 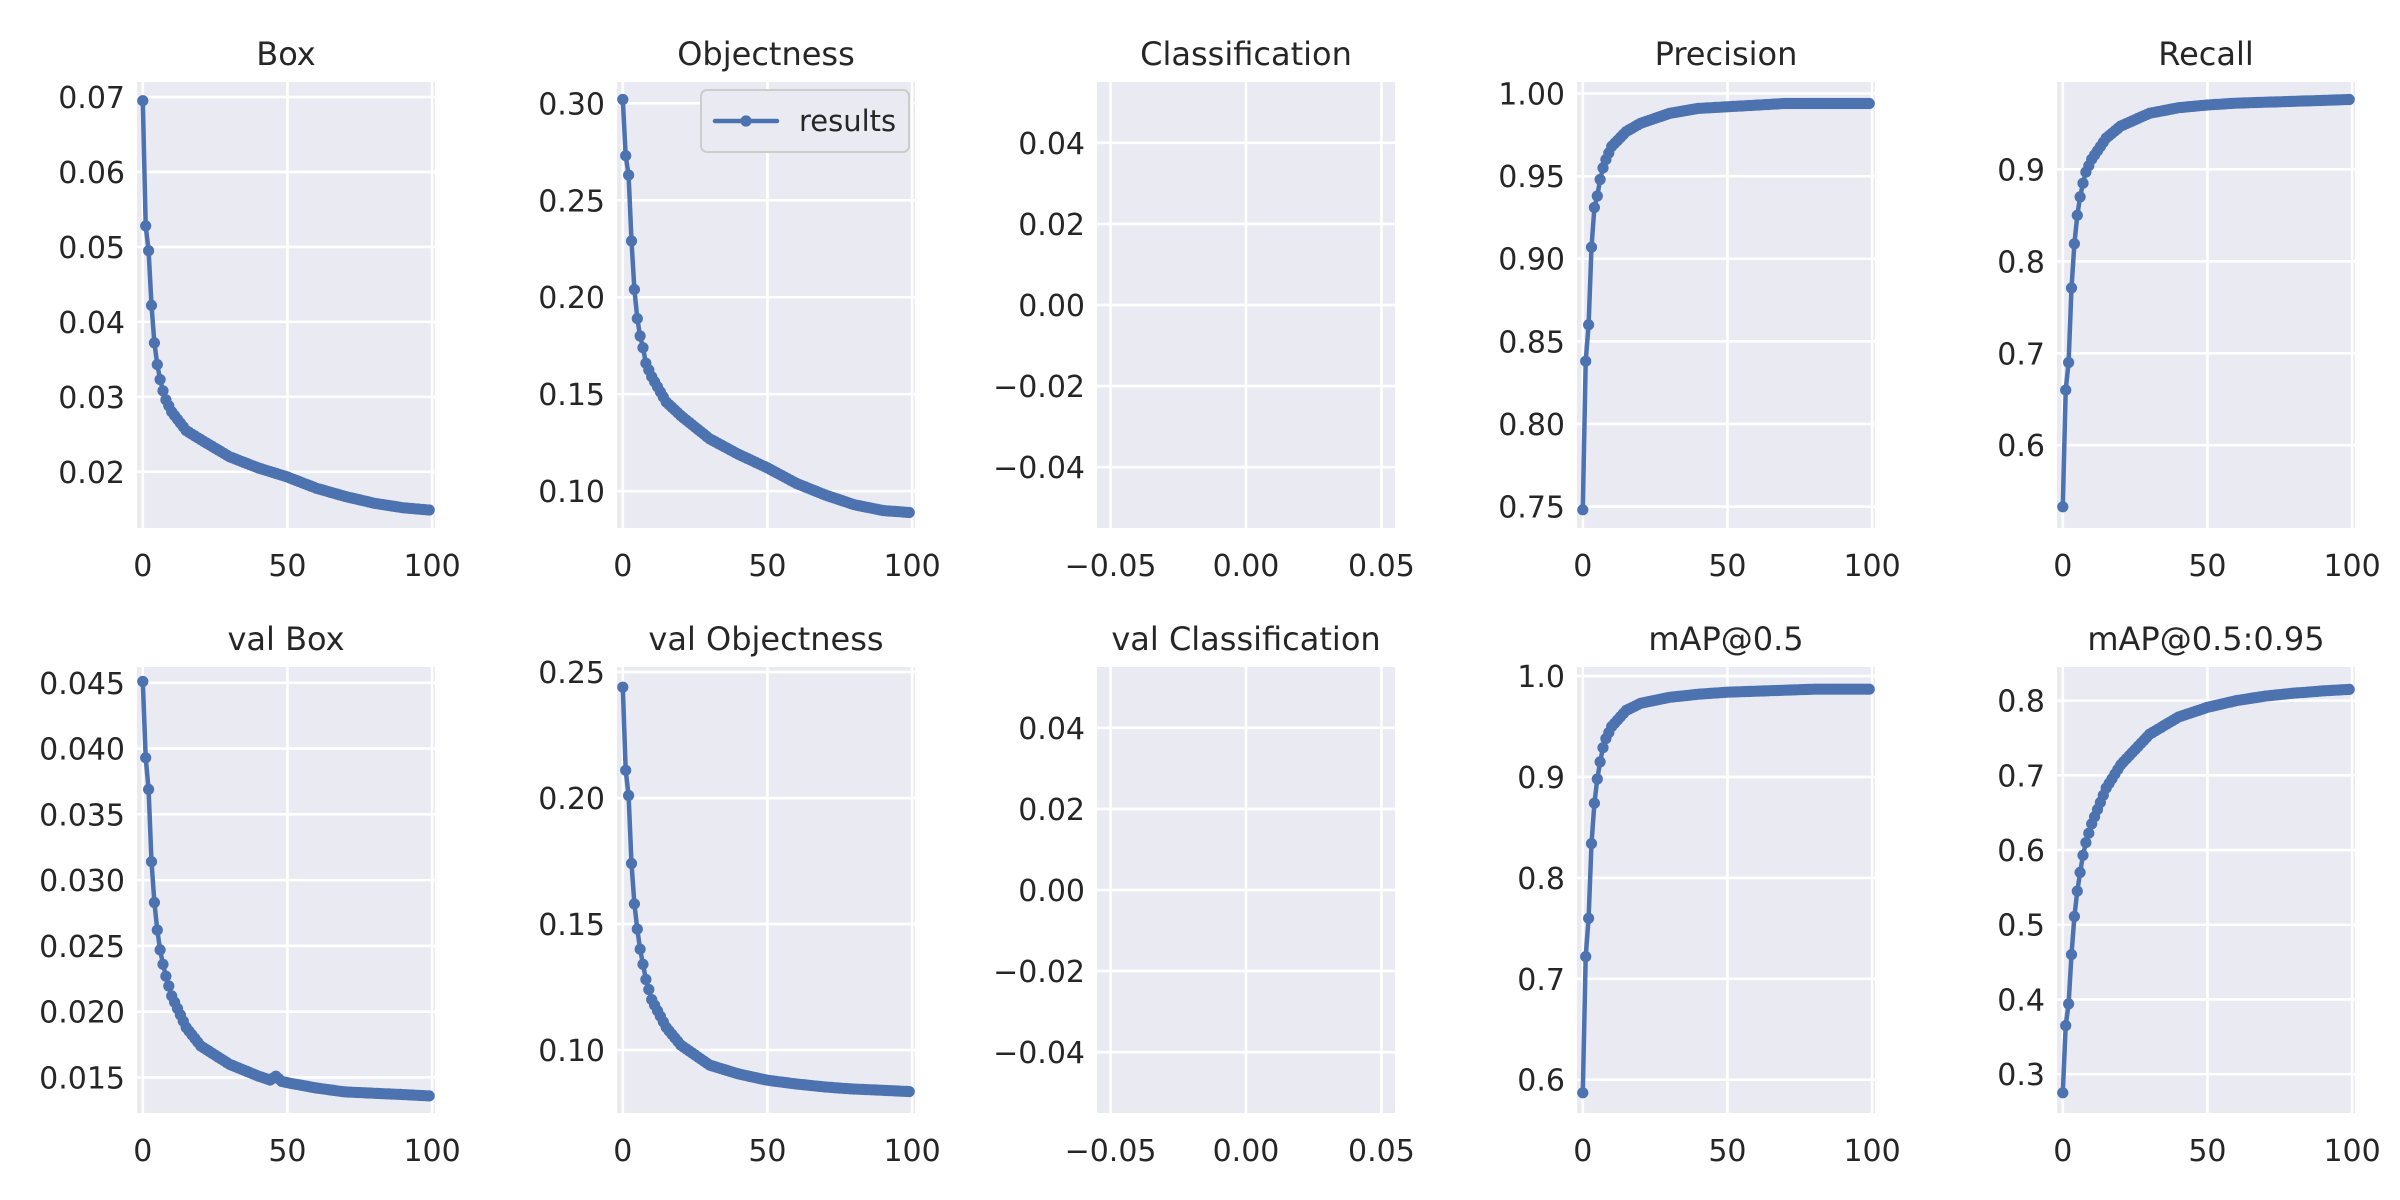 I want to click on y-tick-label: 1.00, so click(x=1531, y=95).